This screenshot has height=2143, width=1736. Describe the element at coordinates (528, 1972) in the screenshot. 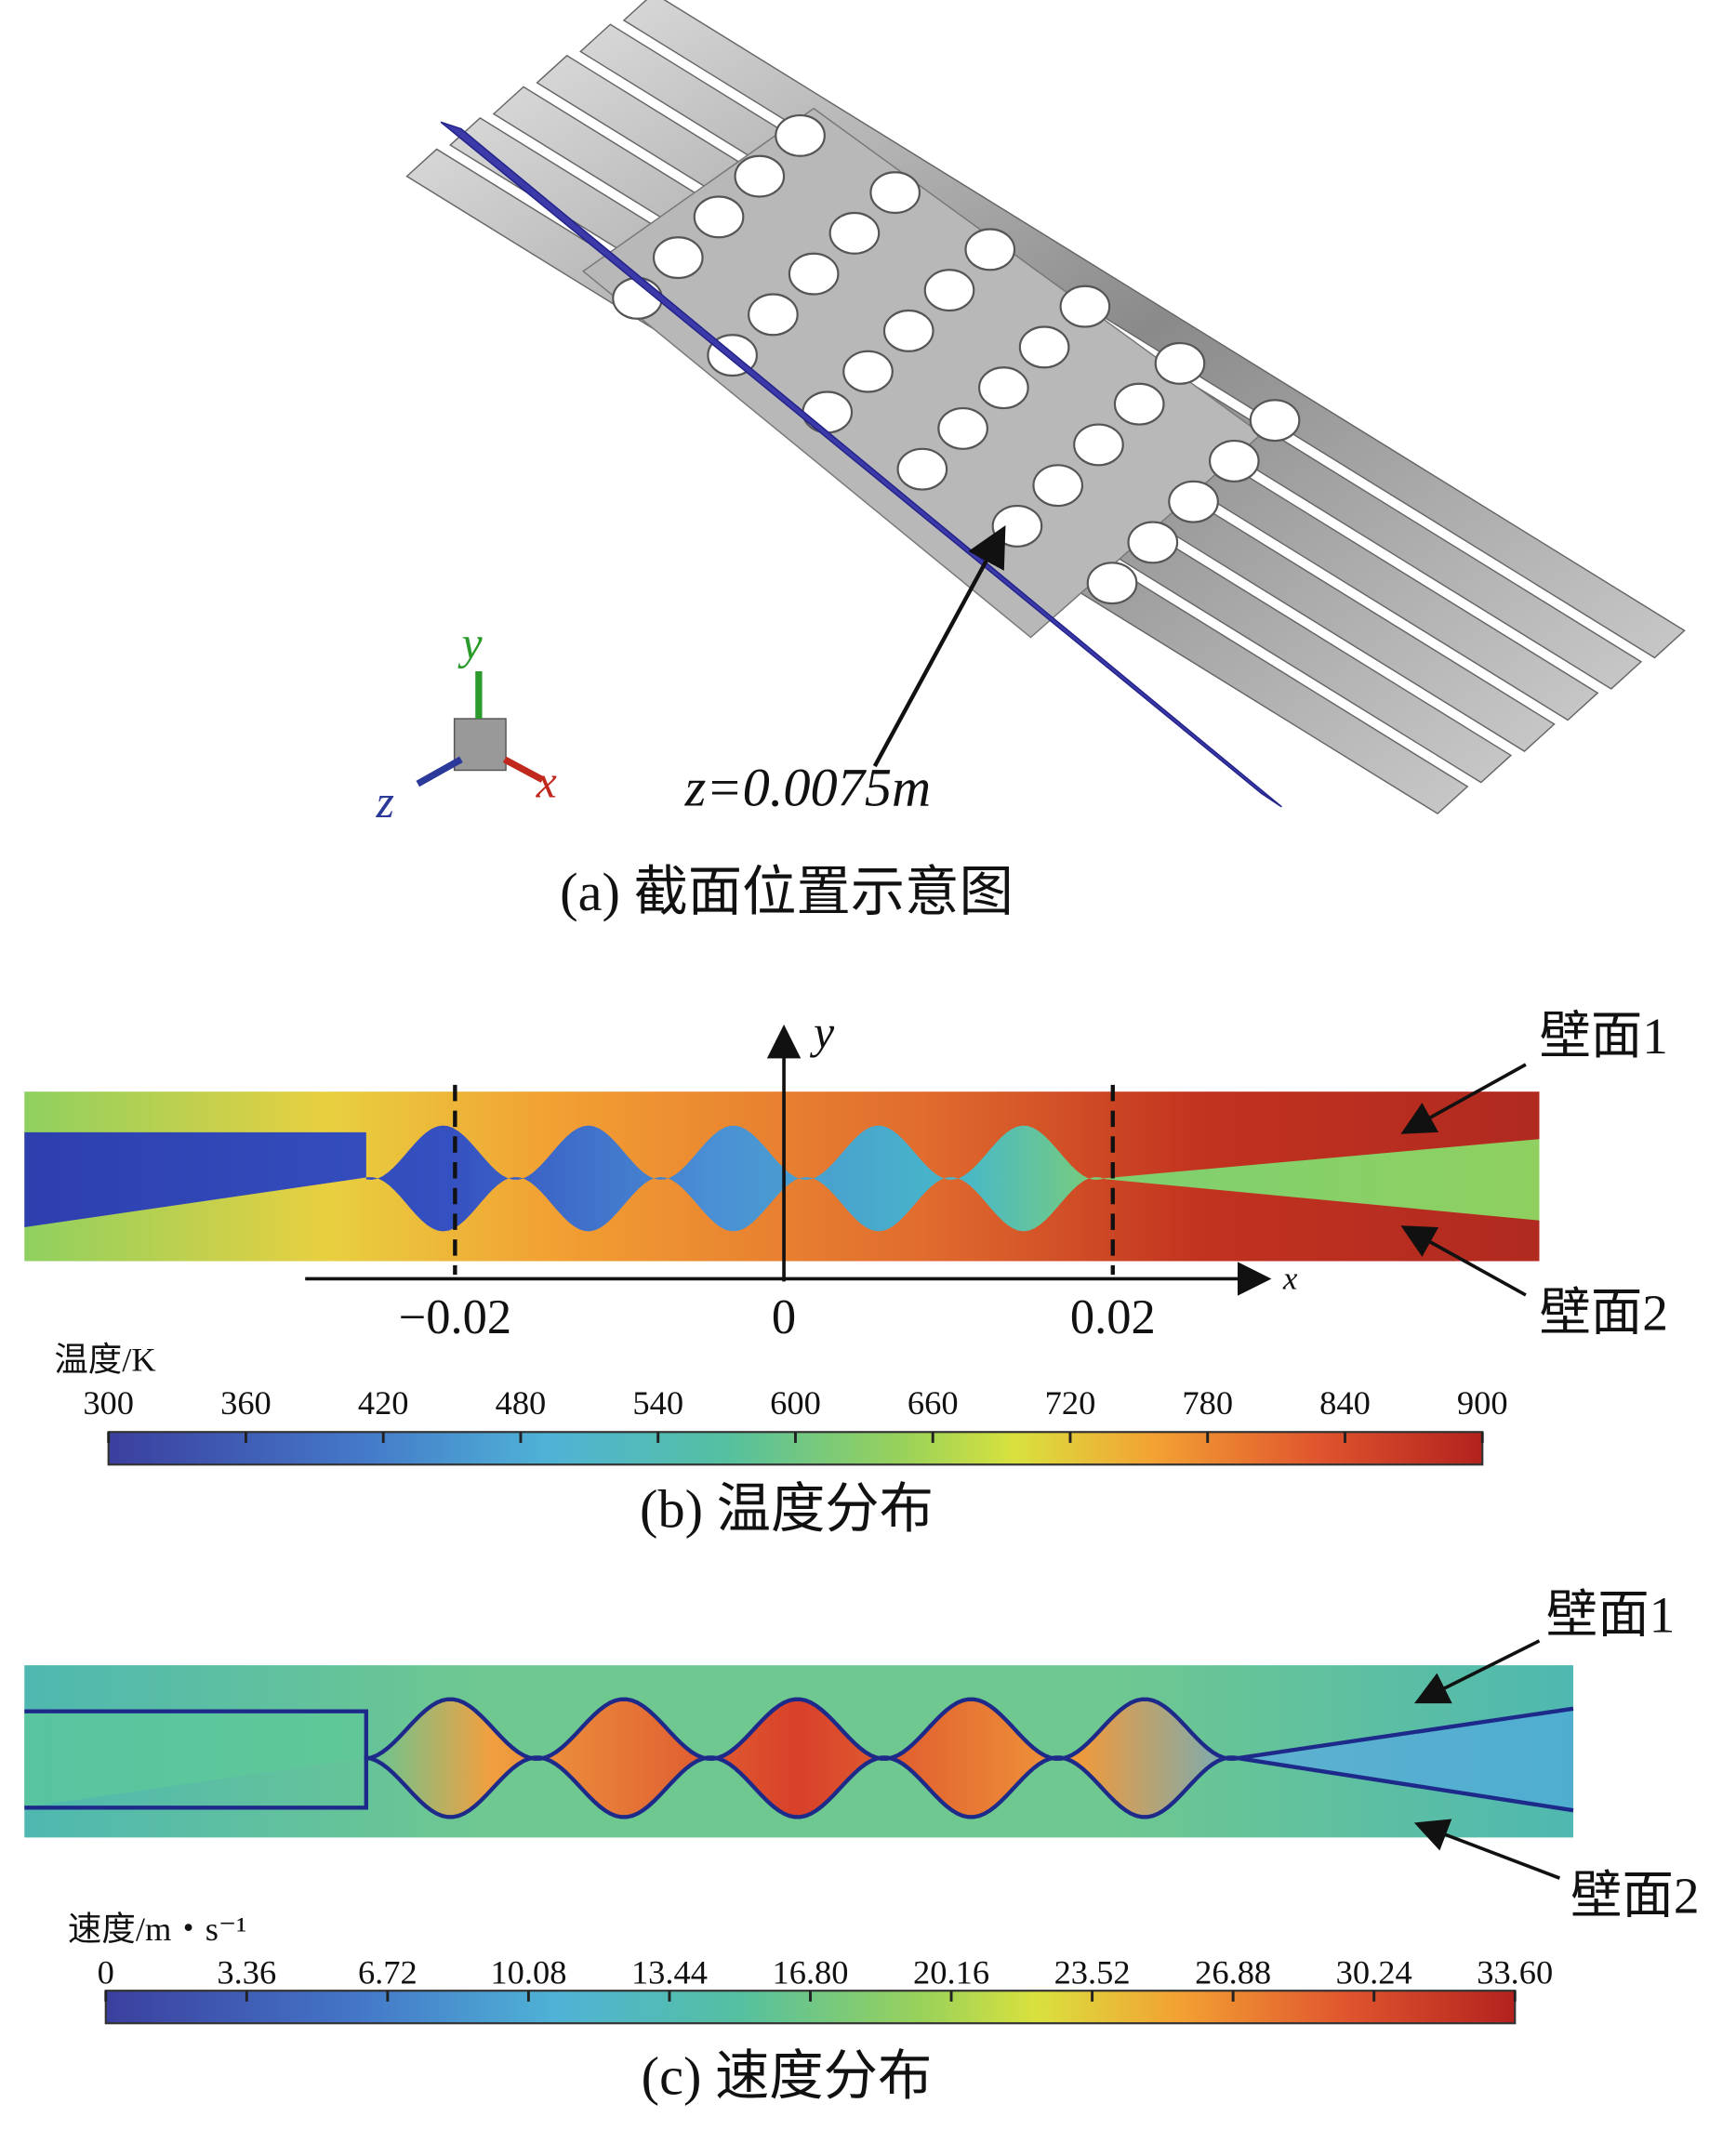

I see `colorbar-tick-label: 10.08` at that location.